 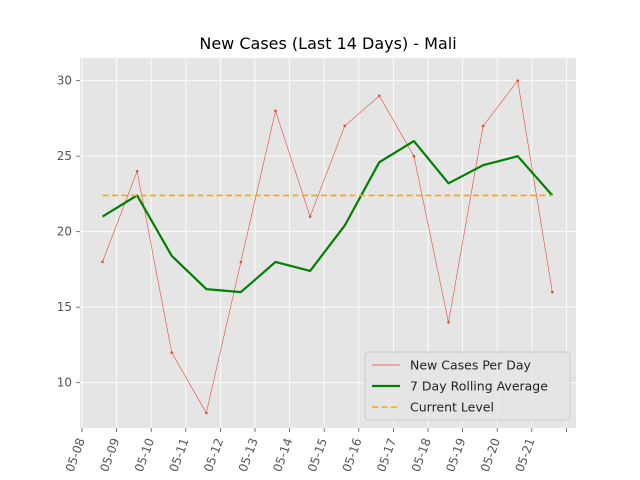 I want to click on x-tick-label: 05-20, so click(x=490, y=455).